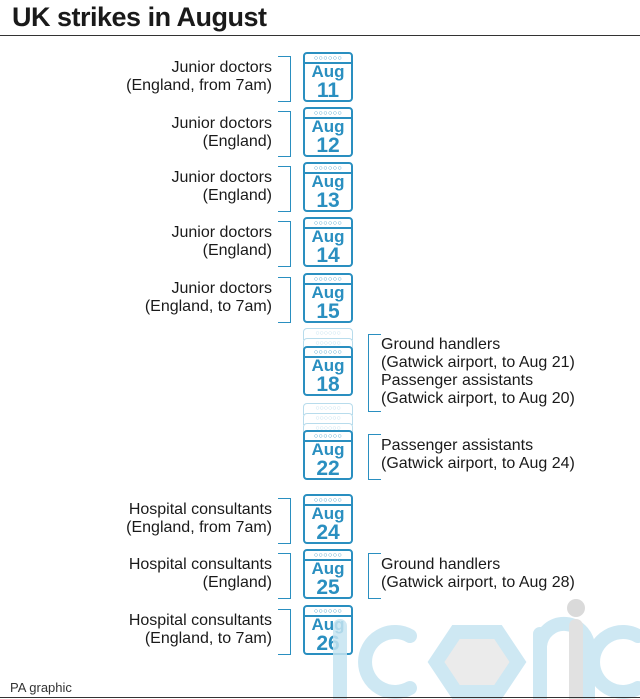 The image size is (640, 699). Describe the element at coordinates (200, 629) in the screenshot. I see `strike-label-aug-26: Hospital consultants (England, to 7am)` at that location.